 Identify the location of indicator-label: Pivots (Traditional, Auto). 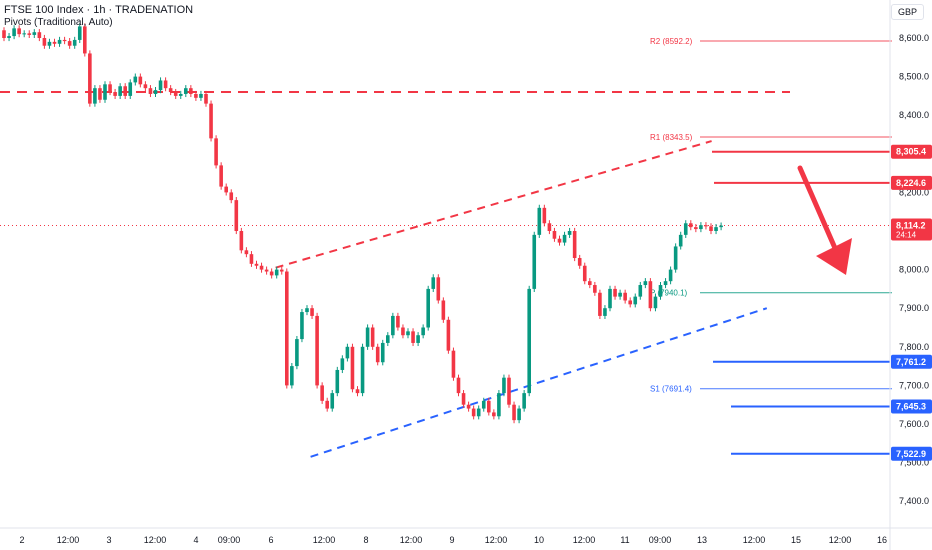
(58, 22).